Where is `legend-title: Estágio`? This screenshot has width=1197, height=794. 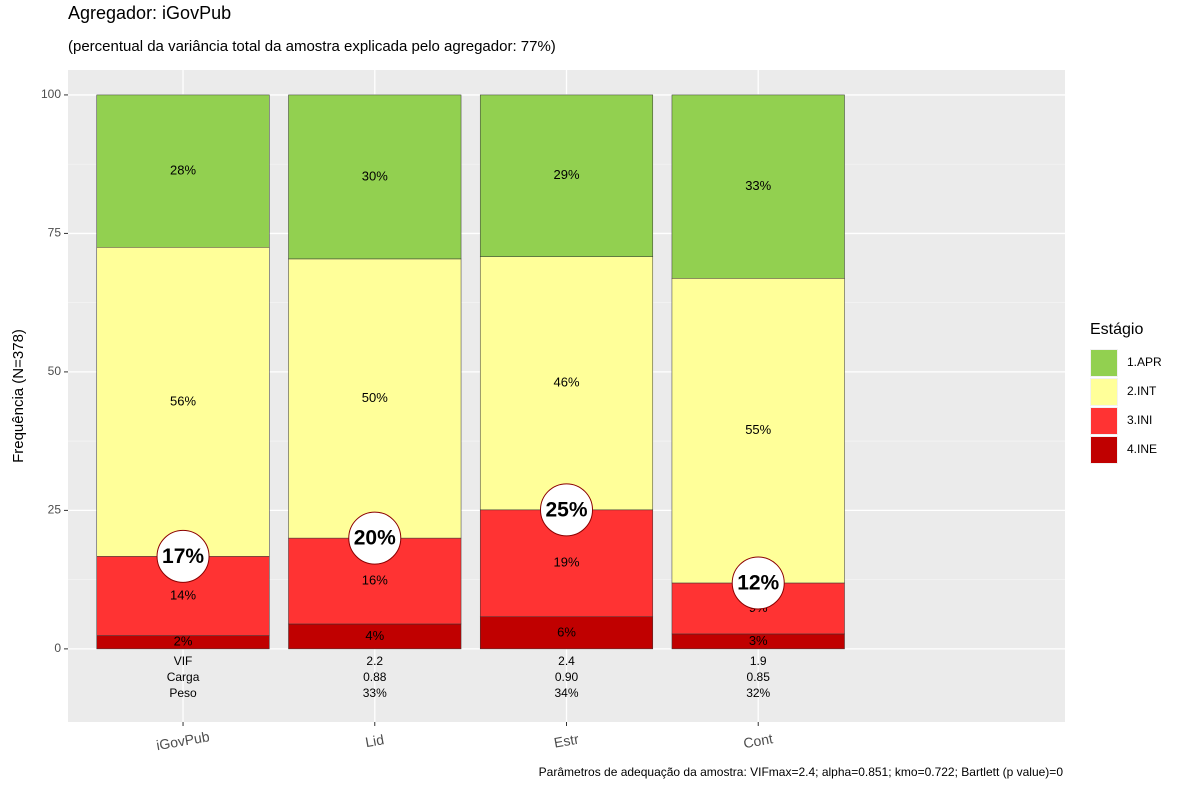
legend-title: Estágio is located at coordinates (1116, 329).